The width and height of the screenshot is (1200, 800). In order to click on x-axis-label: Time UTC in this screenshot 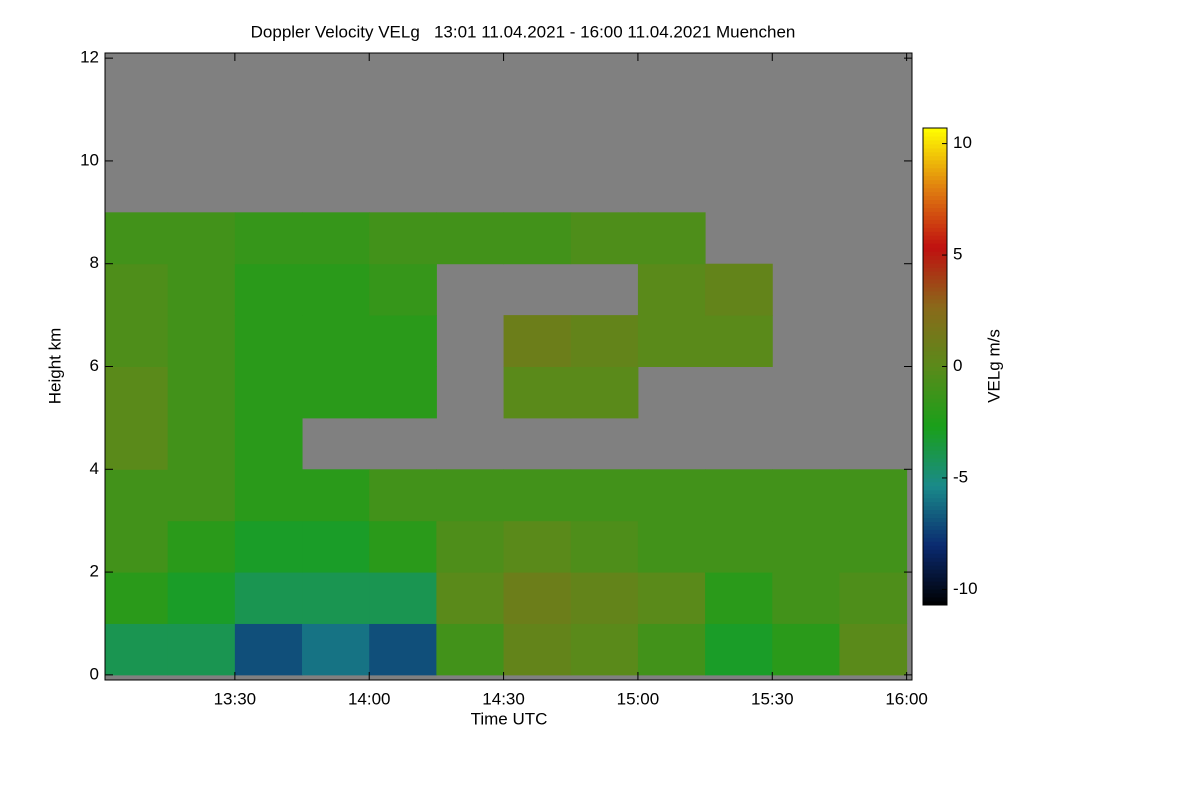, I will do `click(509, 718)`.